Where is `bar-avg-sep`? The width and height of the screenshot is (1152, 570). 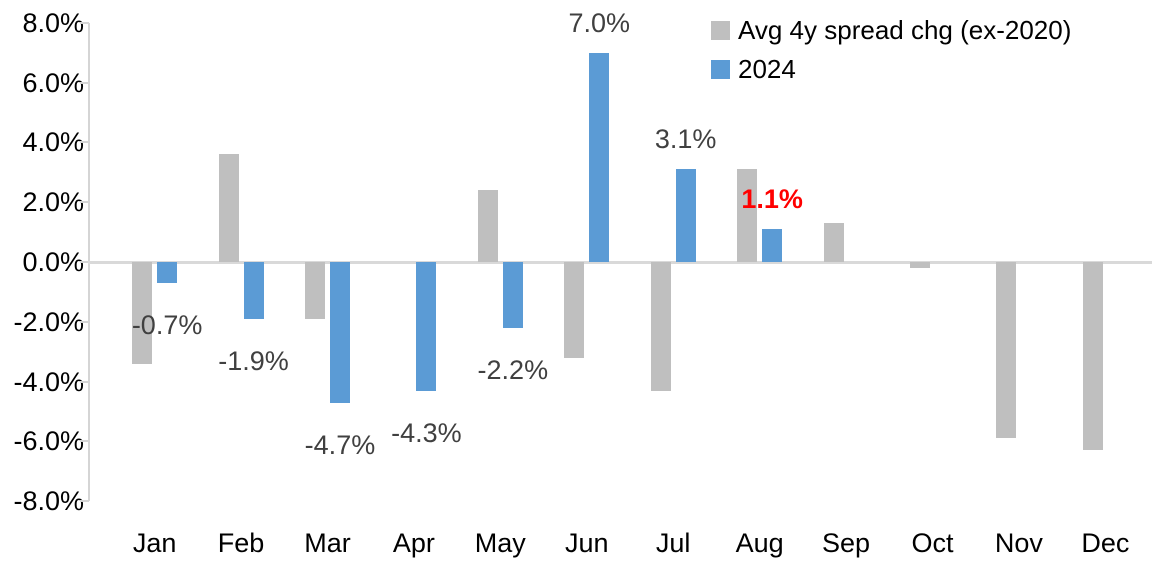 bar-avg-sep is located at coordinates (833, 242).